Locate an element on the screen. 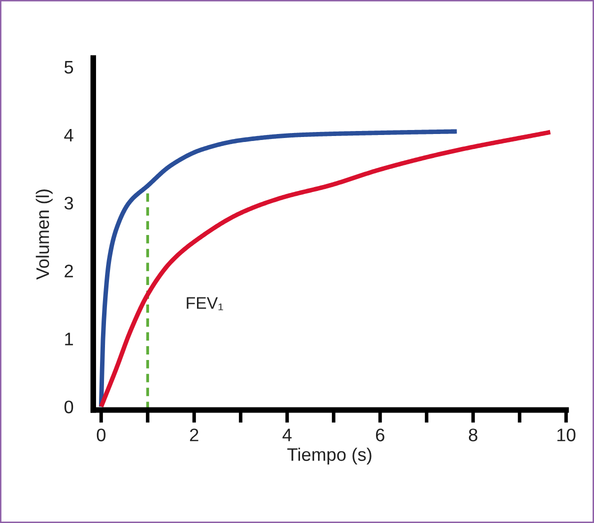 This screenshot has width=594, height=523. y-tick-label: 0 is located at coordinates (69, 407).